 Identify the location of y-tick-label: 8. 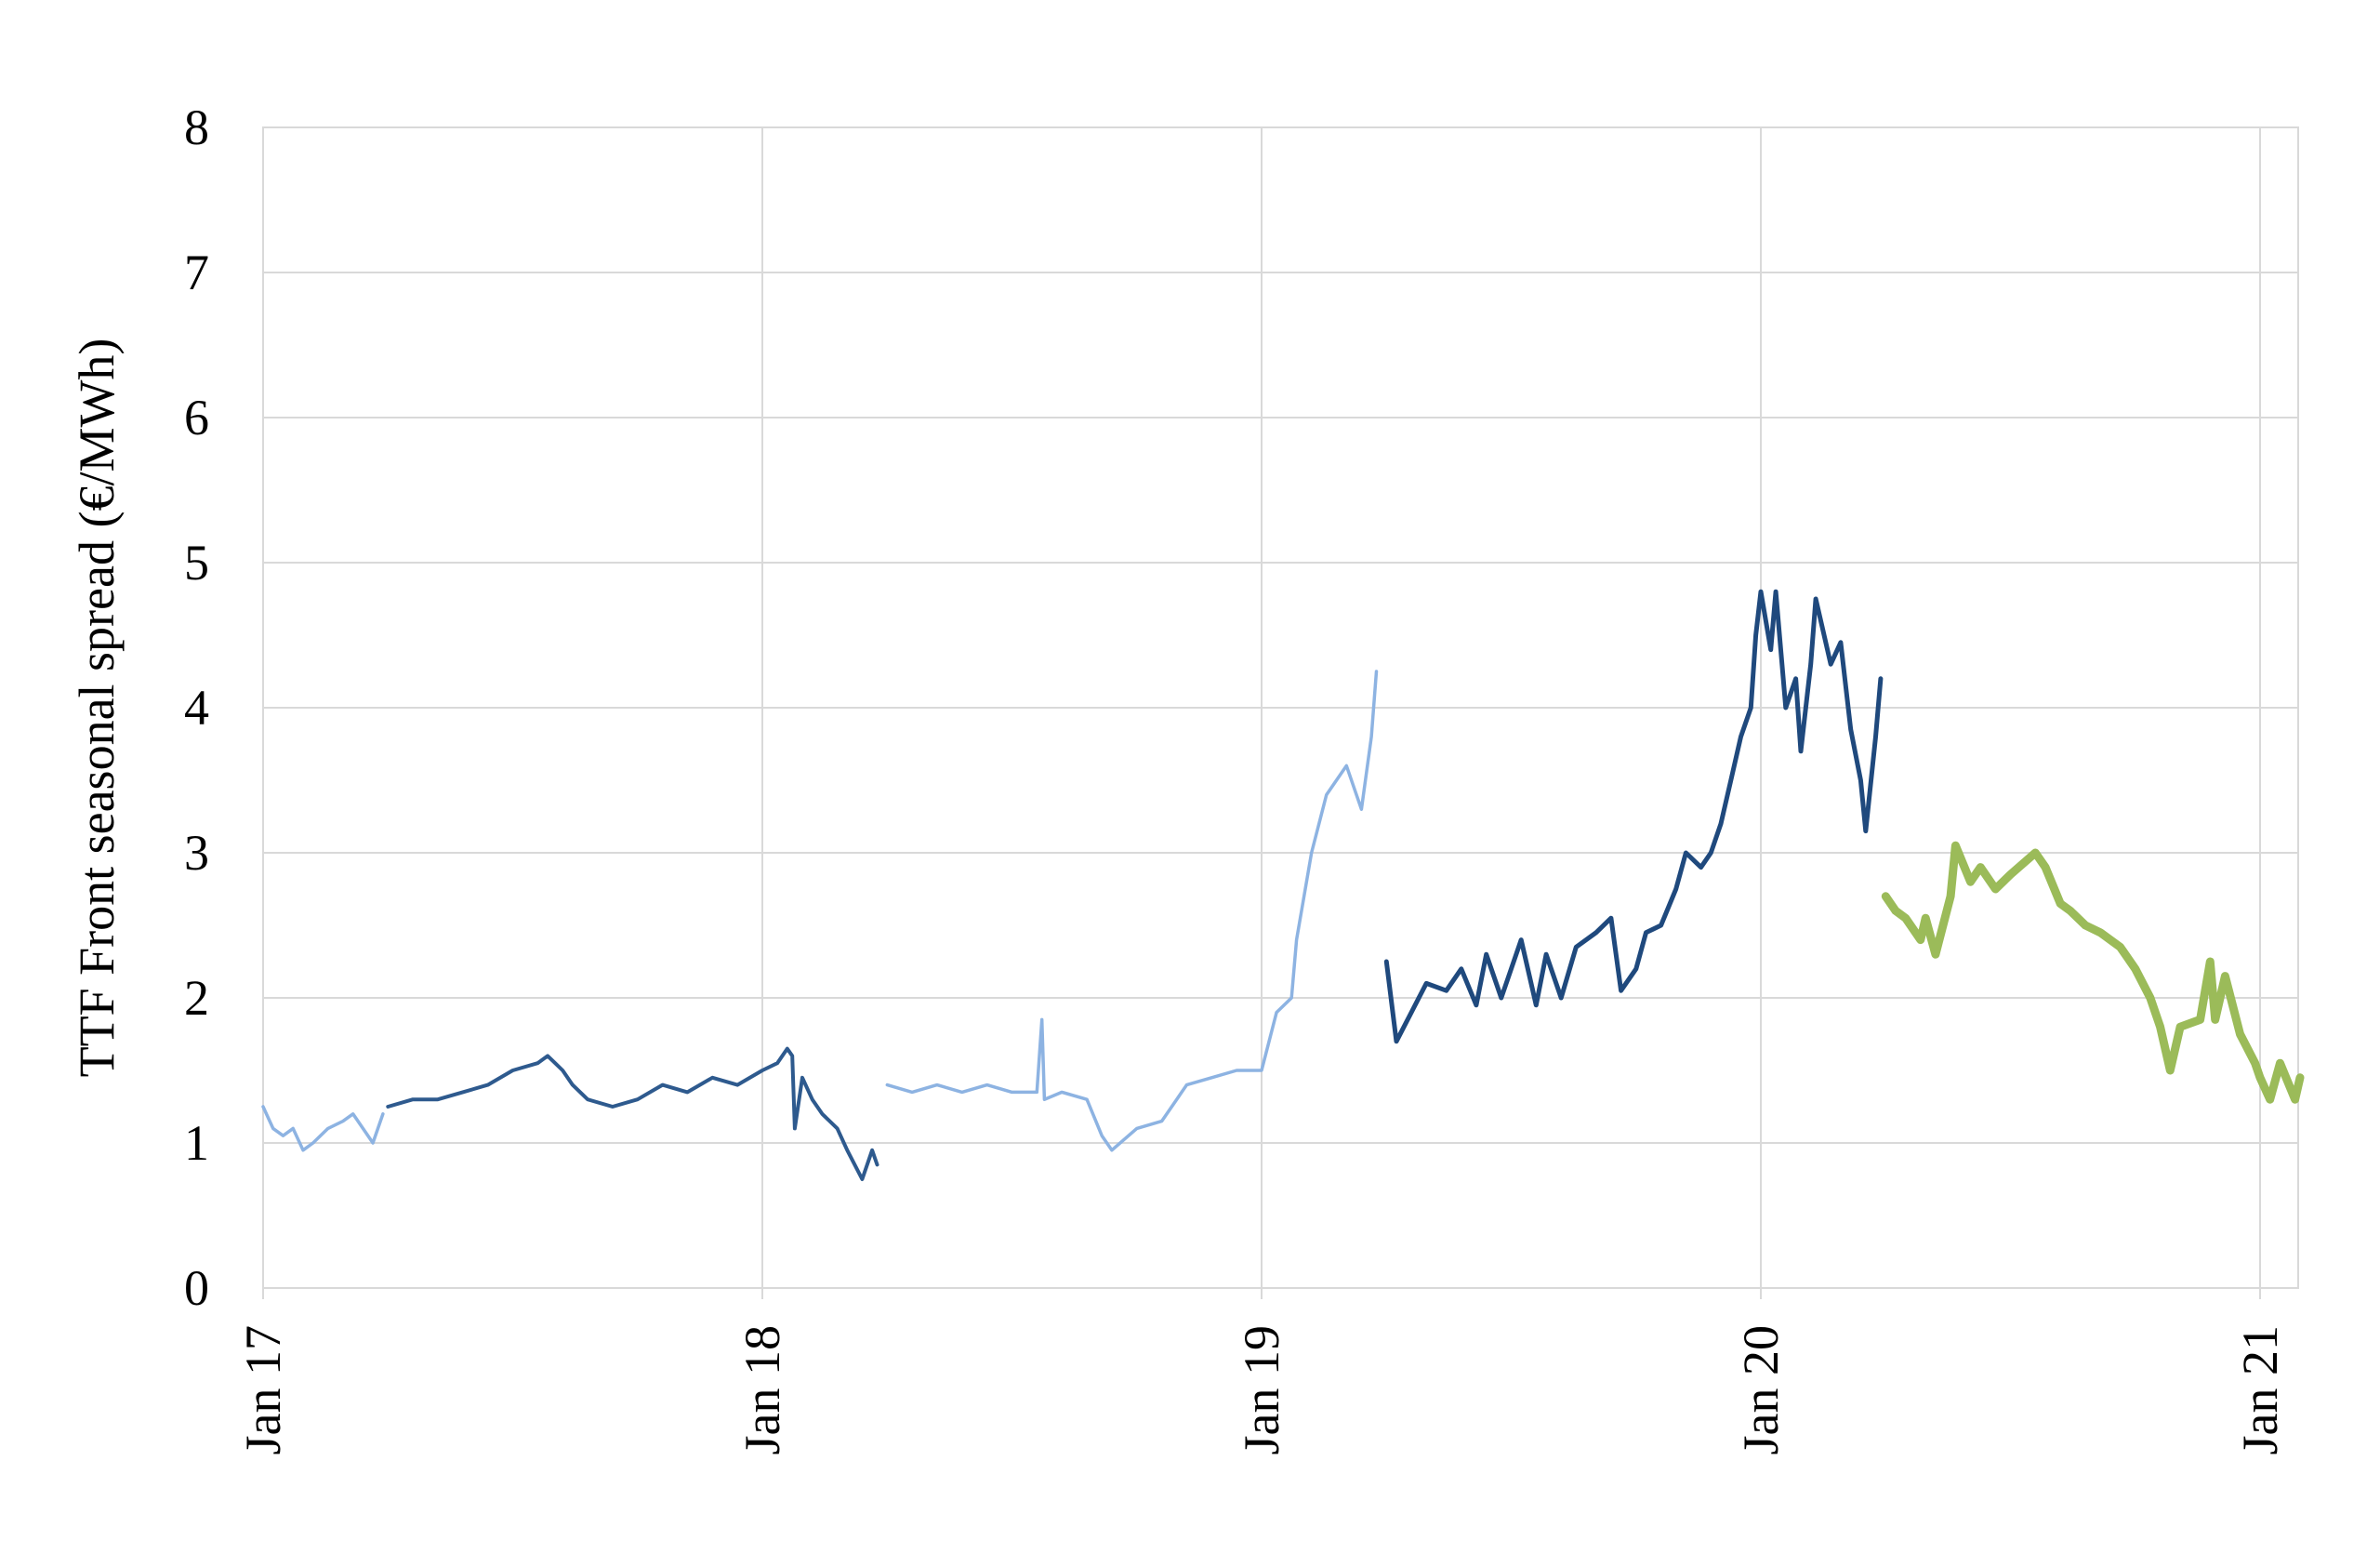
(196, 128).